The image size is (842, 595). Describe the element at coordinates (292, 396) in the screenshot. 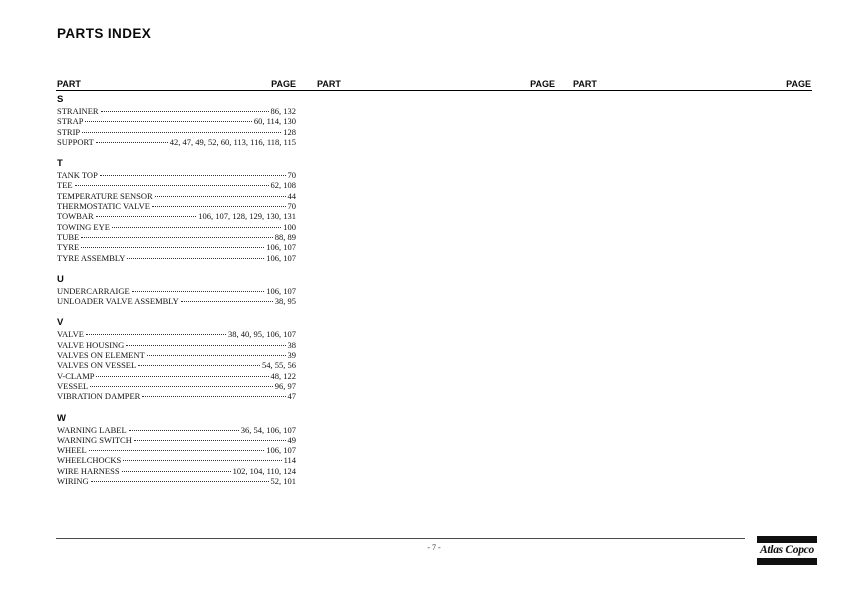

I see `part-pages: 47` at that location.